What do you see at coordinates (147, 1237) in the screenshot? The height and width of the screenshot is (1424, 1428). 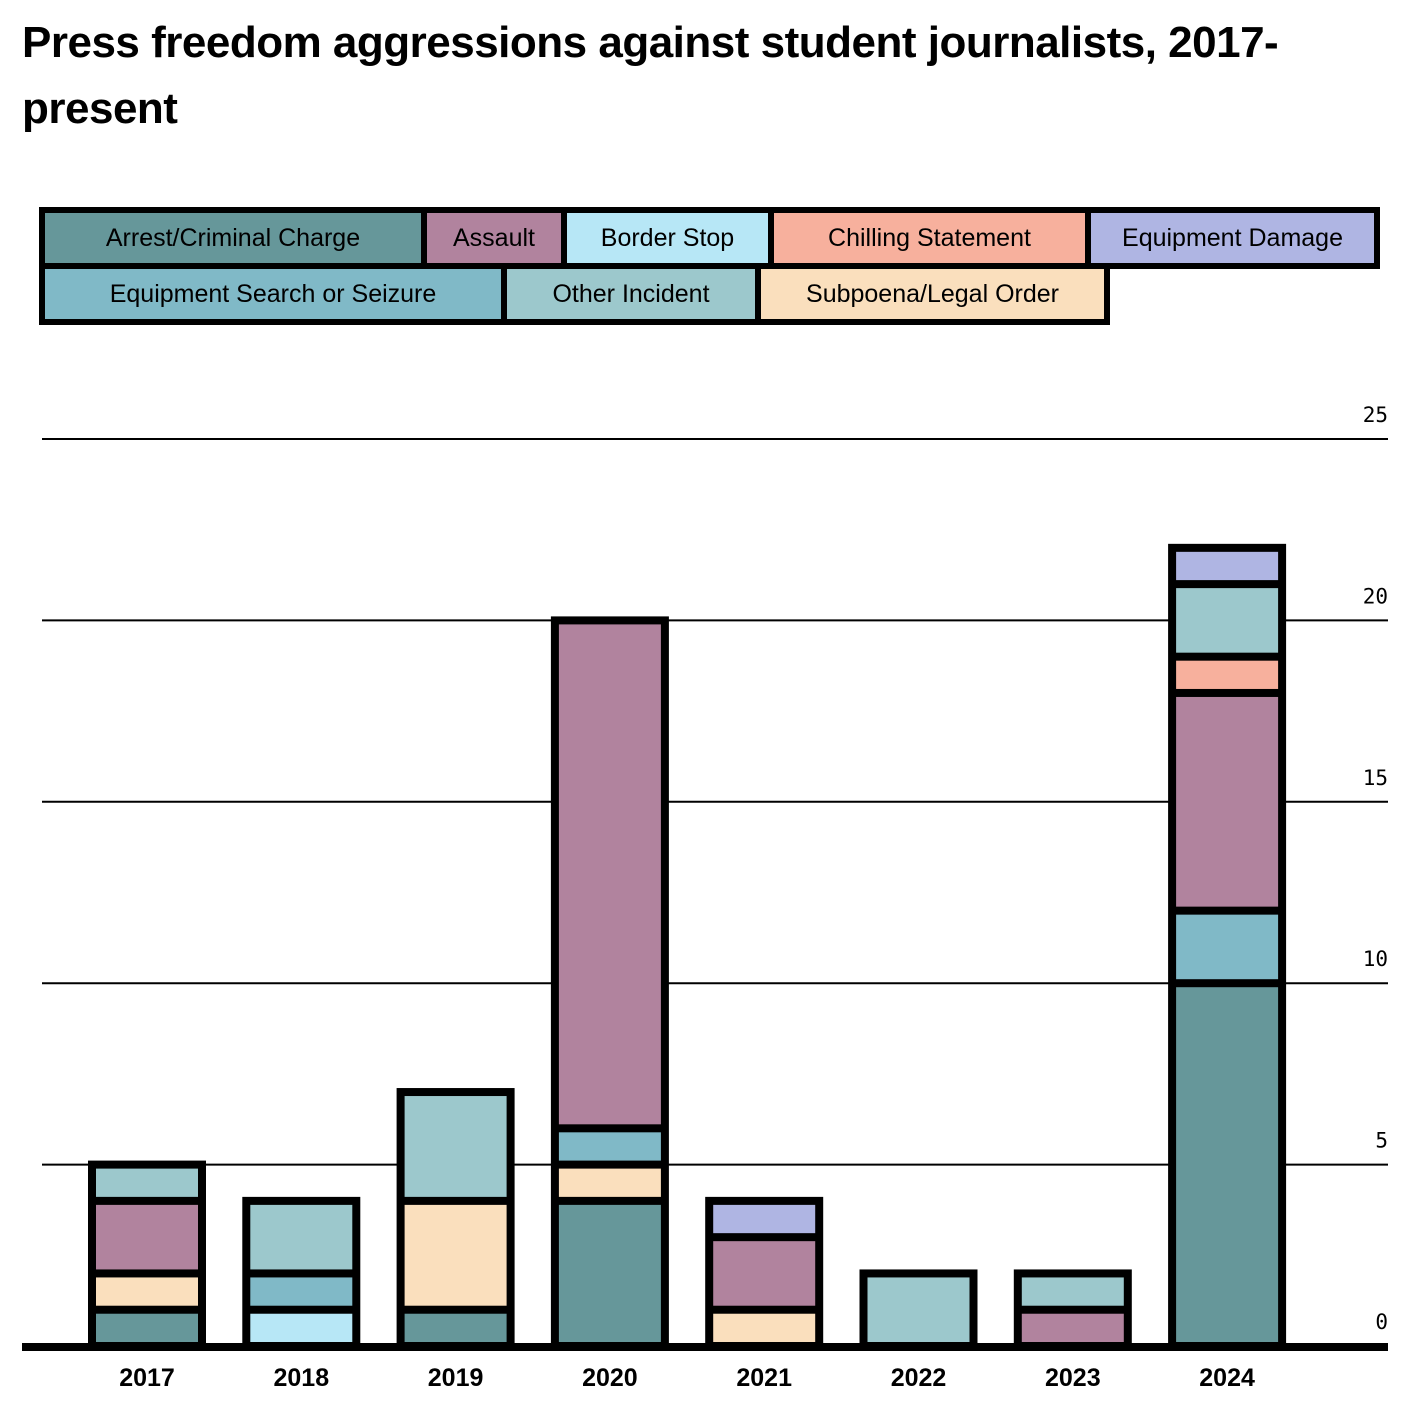 I see `bar-segment-2017-assault` at bounding box center [147, 1237].